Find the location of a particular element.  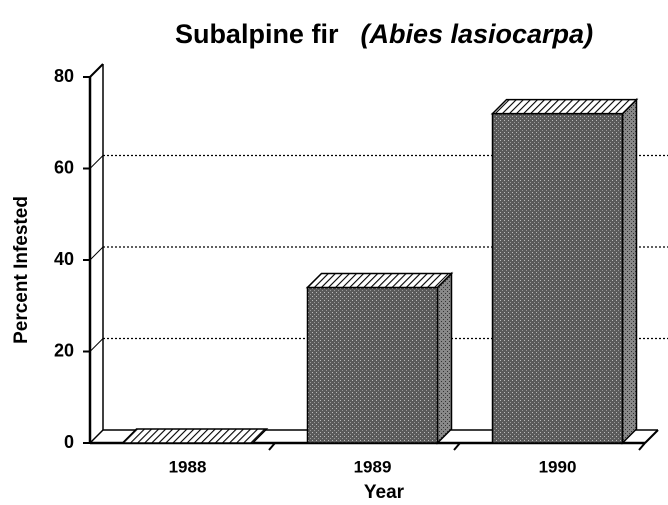

x-axis-label: Year is located at coordinates (384, 492).